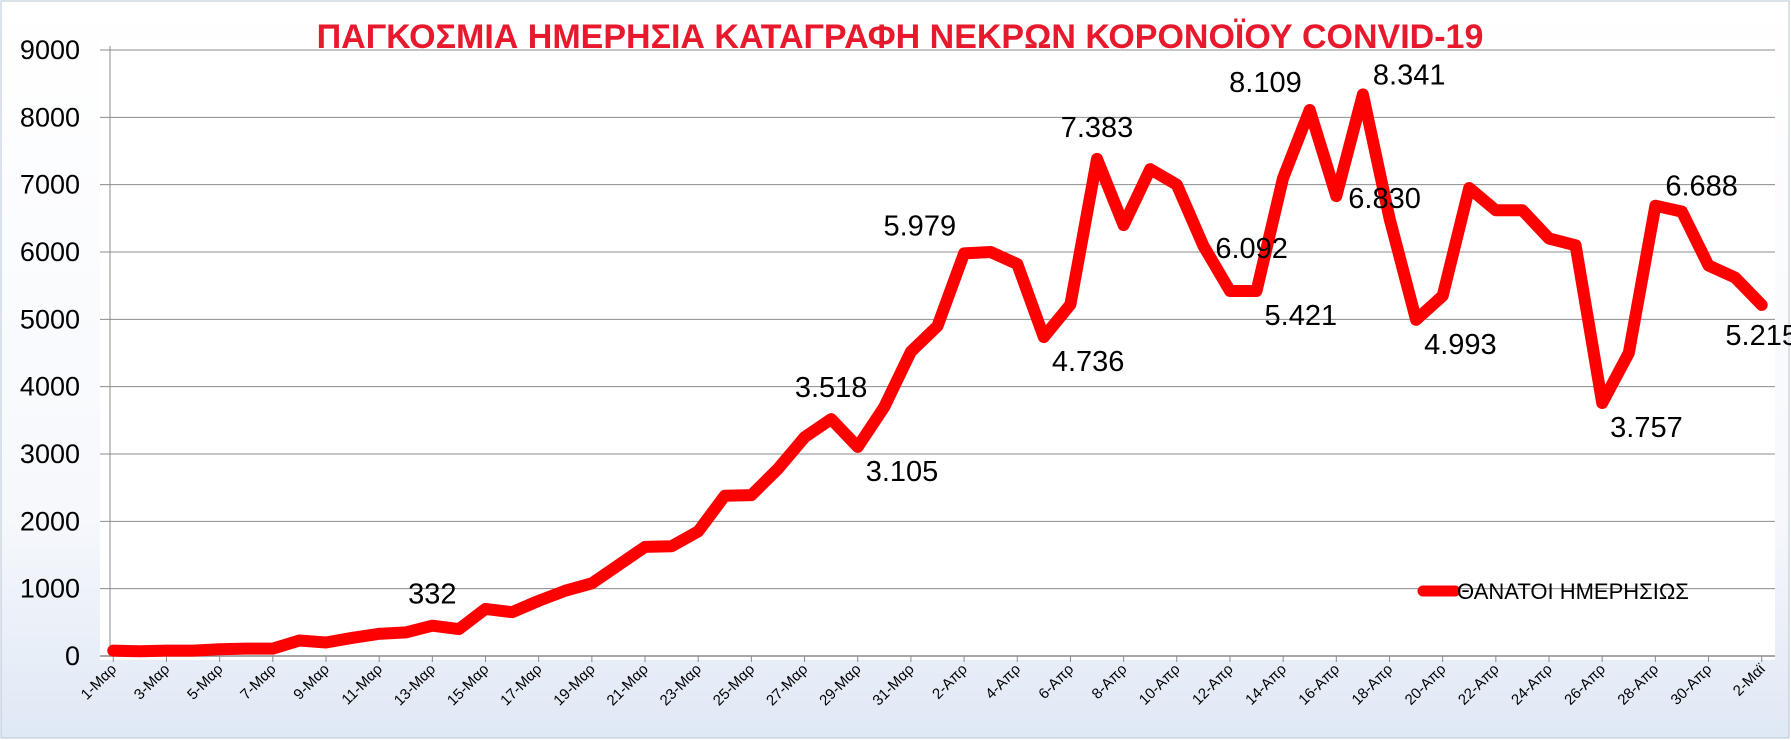  What do you see at coordinates (831, 388) in the screenshot?
I see `data-label: 3.518` at bounding box center [831, 388].